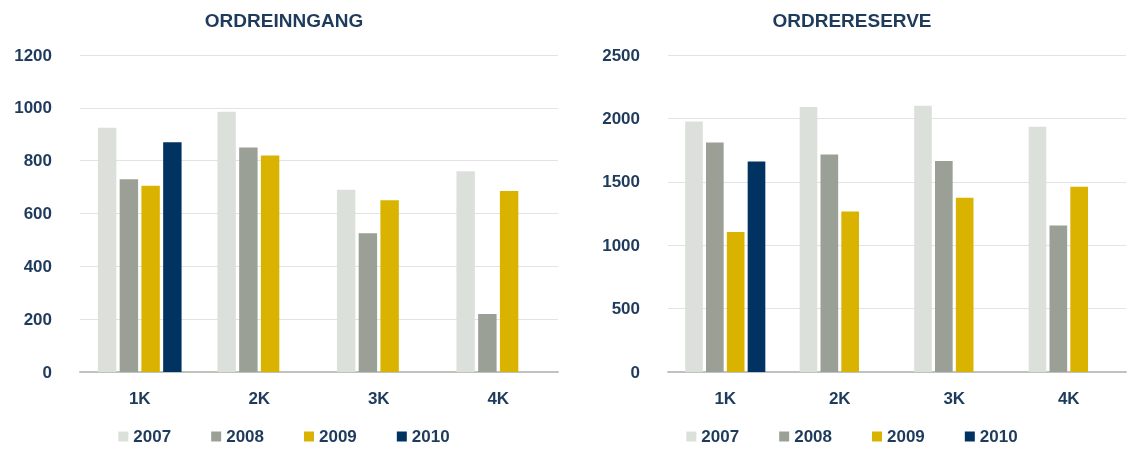 The width and height of the screenshot is (1137, 454). What do you see at coordinates (852, 20) in the screenshot?
I see `chart-title: ORDRERESERVE` at bounding box center [852, 20].